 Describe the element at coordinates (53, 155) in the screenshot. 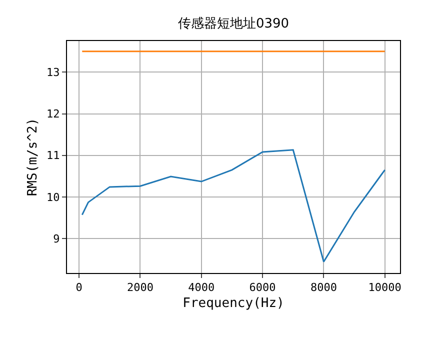

I see `y-tick-label: 11` at that location.